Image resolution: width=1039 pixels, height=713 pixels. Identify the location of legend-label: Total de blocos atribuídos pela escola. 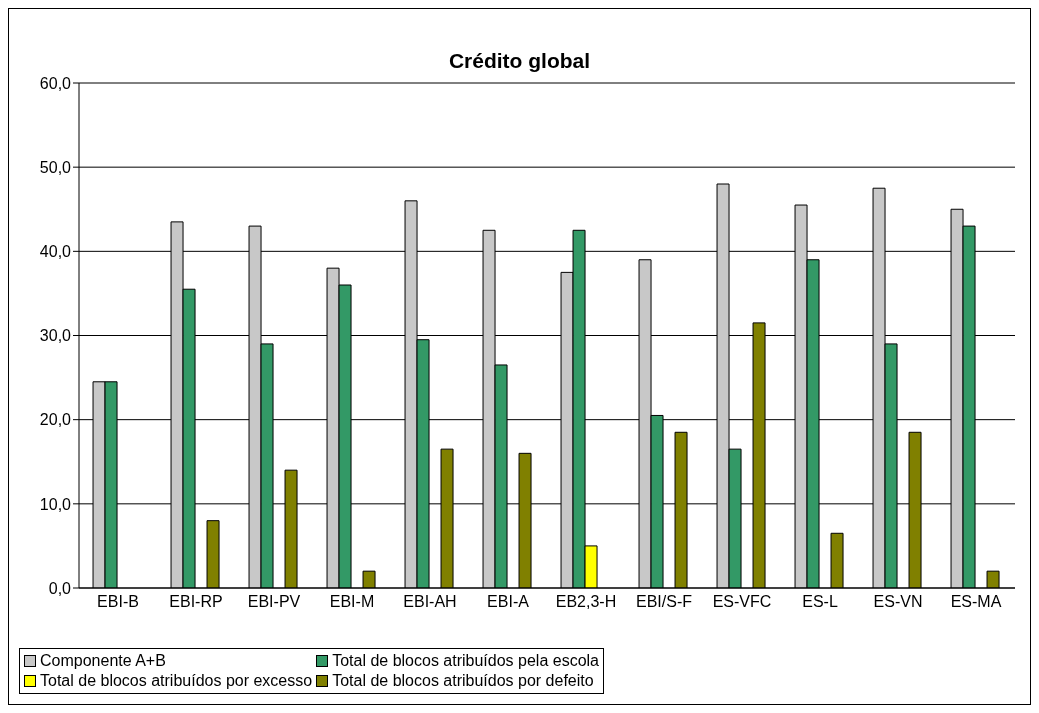
(465, 661).